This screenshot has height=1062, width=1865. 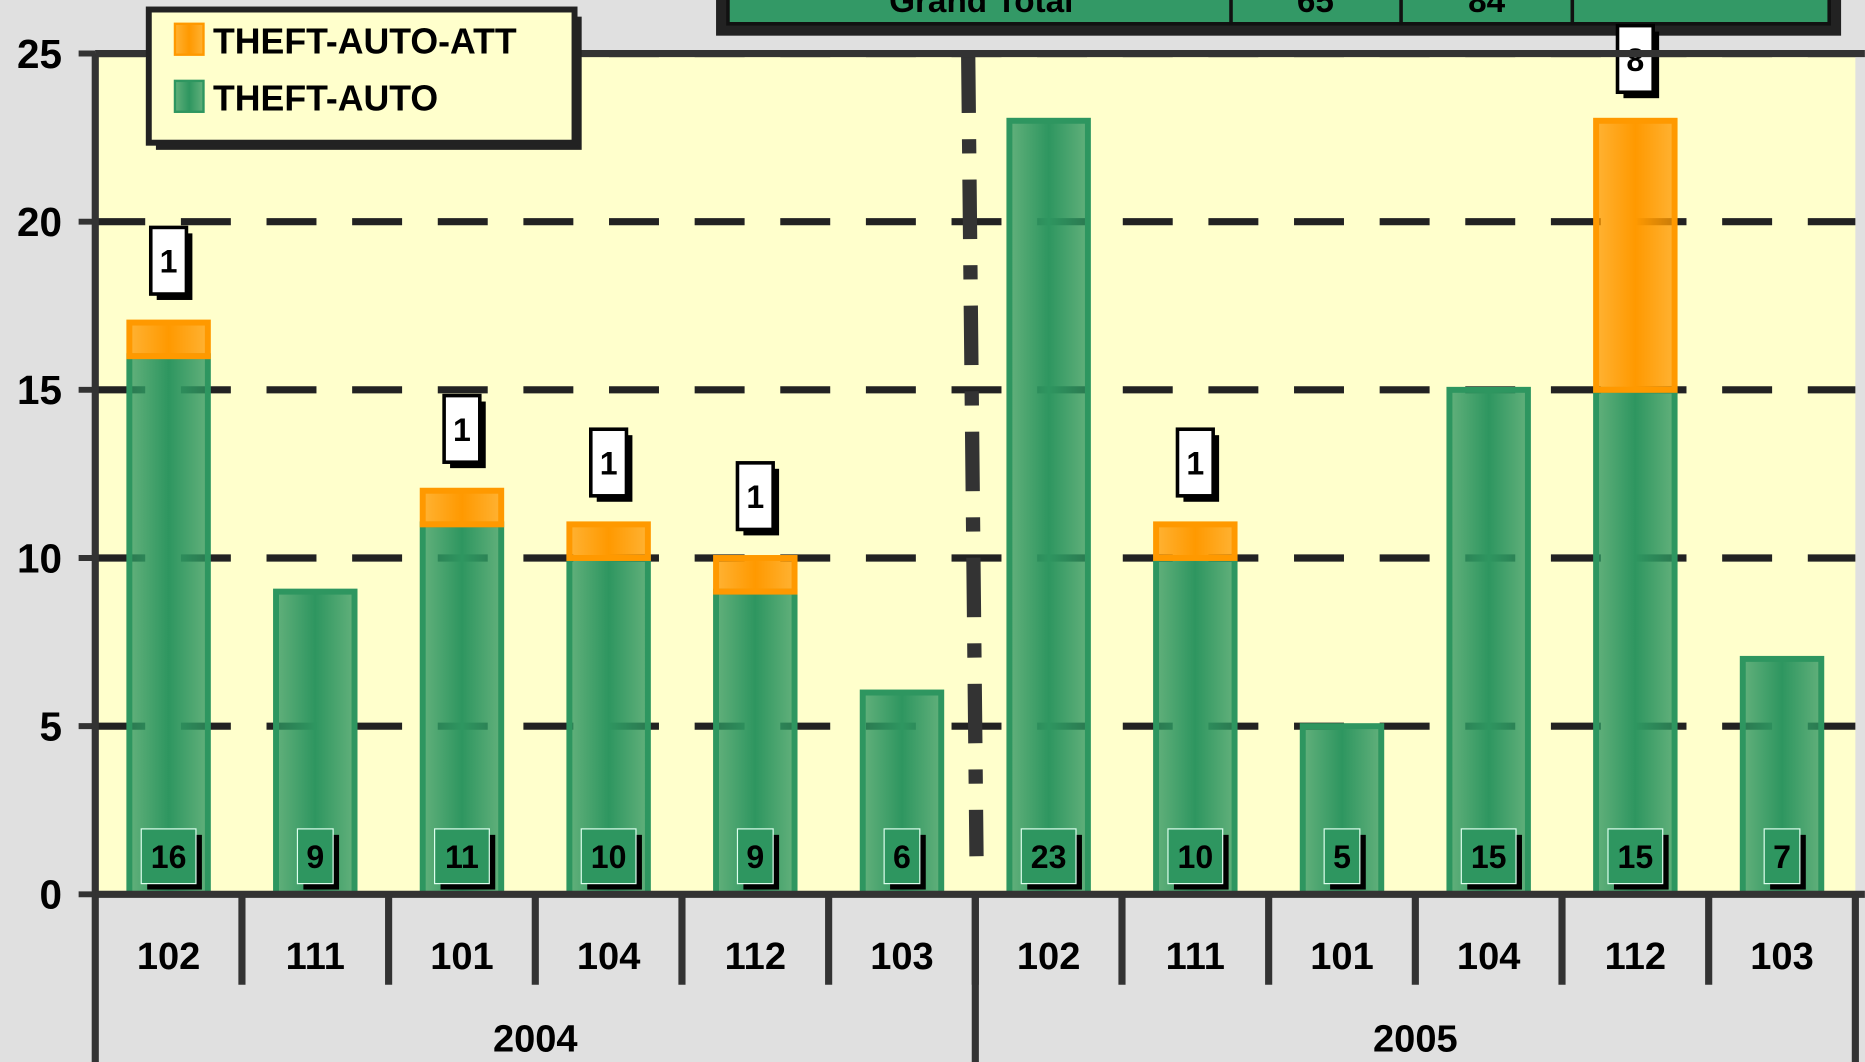 I want to click on data-label: 8, so click(x=1635, y=60).